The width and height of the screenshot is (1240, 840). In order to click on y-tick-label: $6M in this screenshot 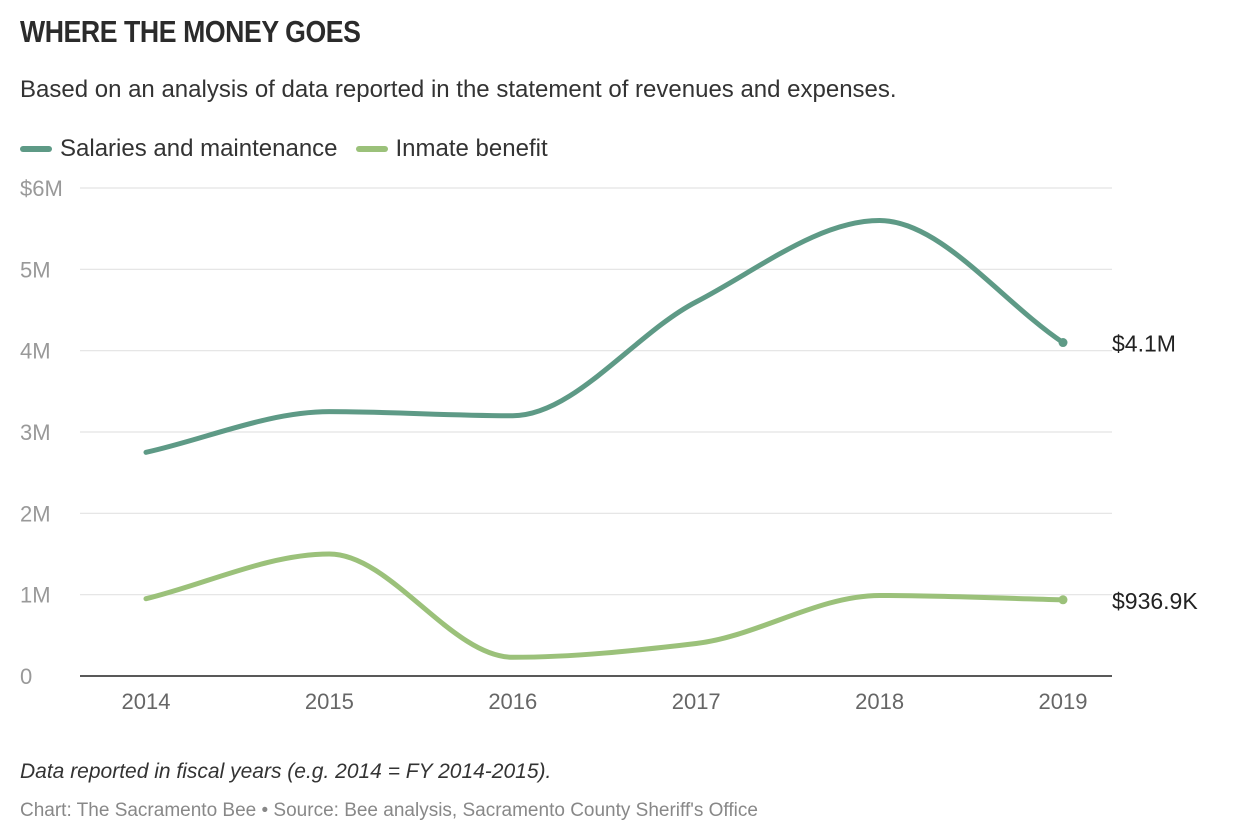, I will do `click(41, 188)`.